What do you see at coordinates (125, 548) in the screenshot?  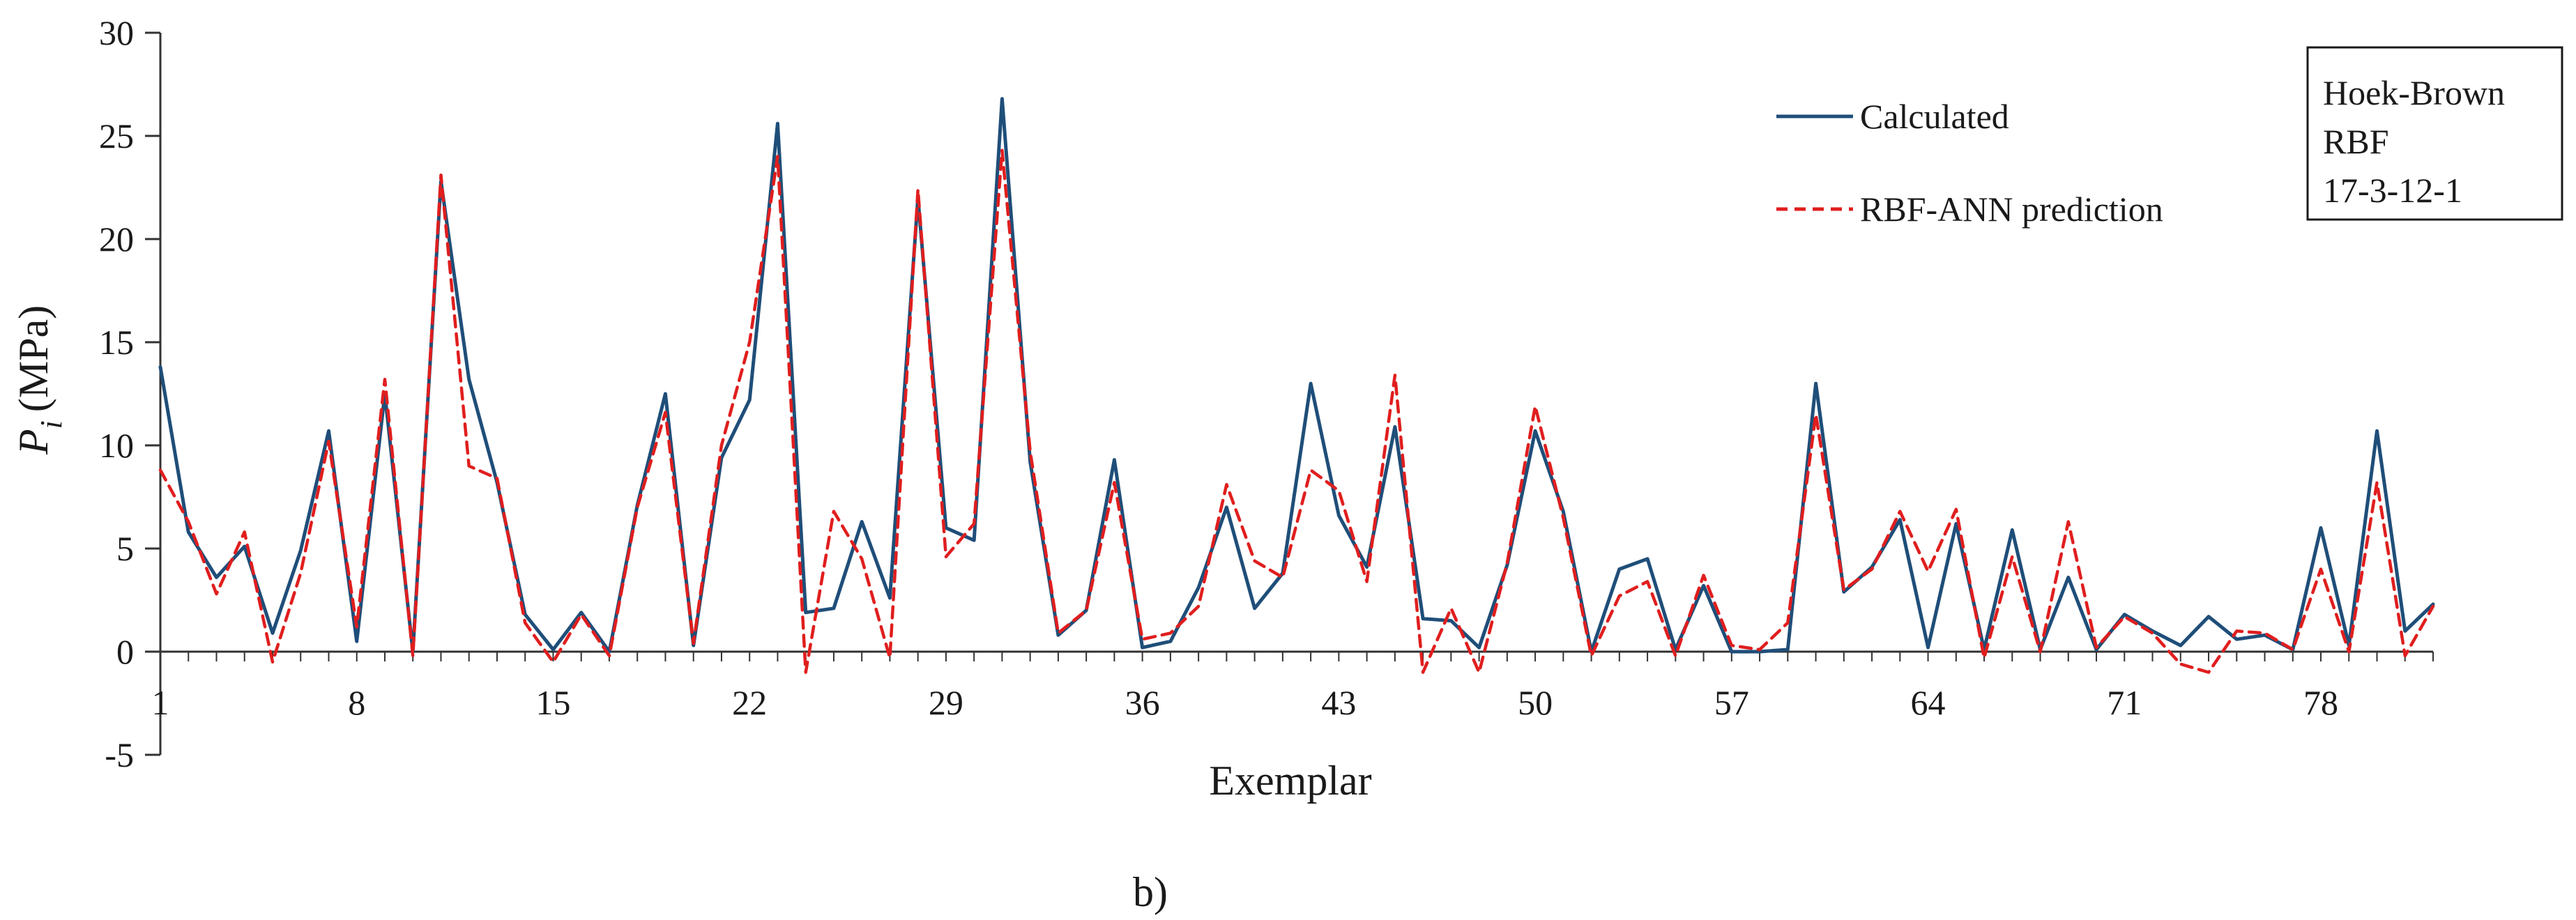 I see `y-tick-label: 5` at bounding box center [125, 548].